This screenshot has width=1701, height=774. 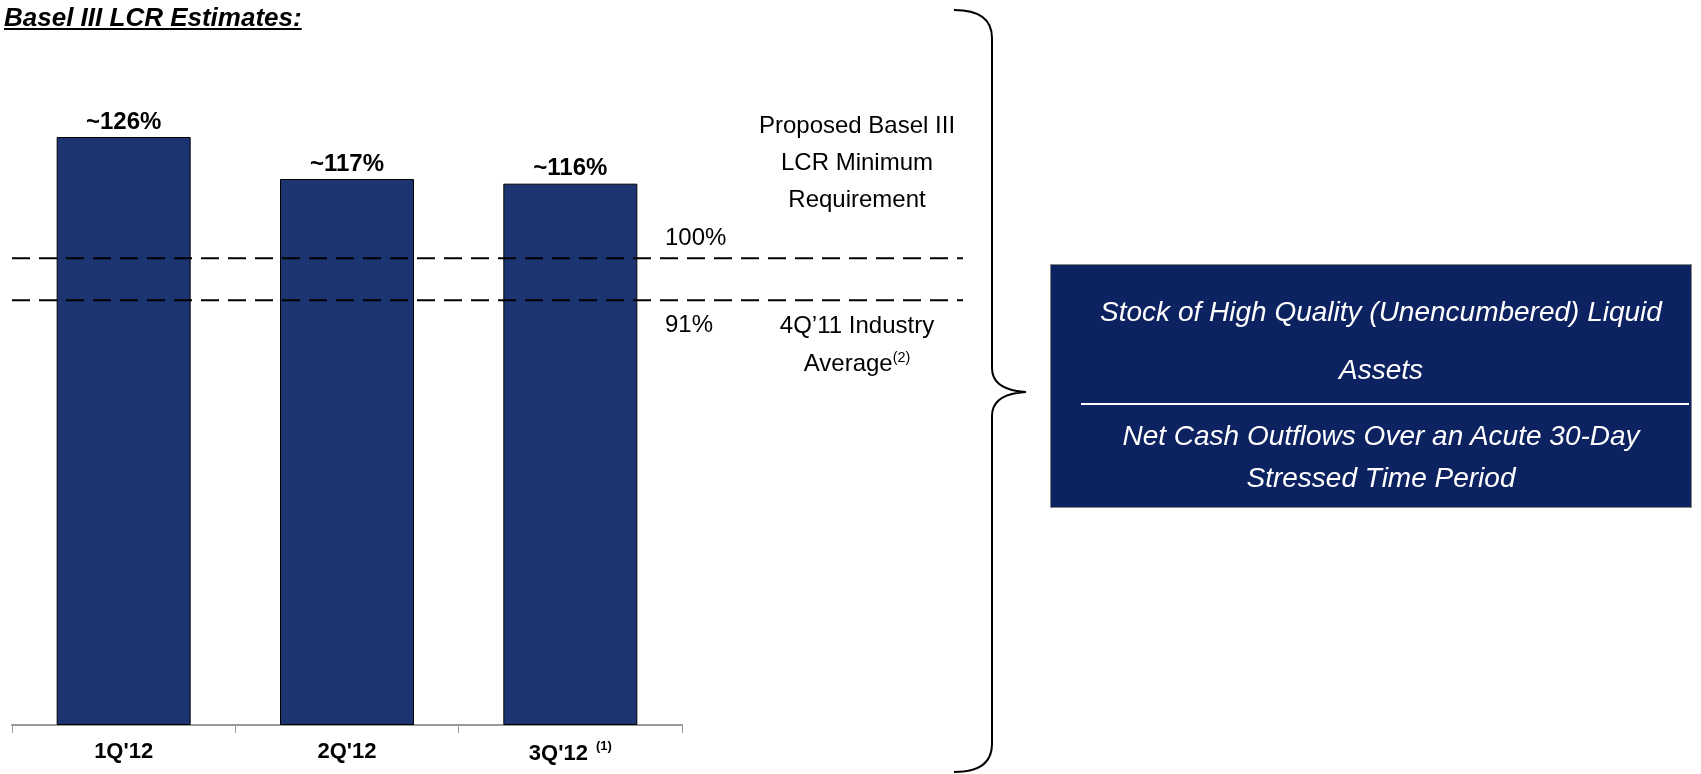 I want to click on ref-line-label: 91%, so click(x=689, y=324).